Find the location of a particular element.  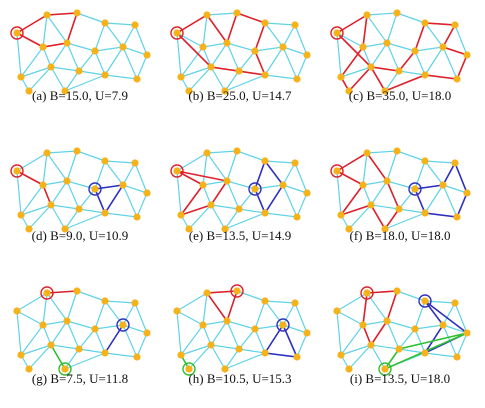

caption: (d) B=9.0, U=10.9 is located at coordinates (80, 235).